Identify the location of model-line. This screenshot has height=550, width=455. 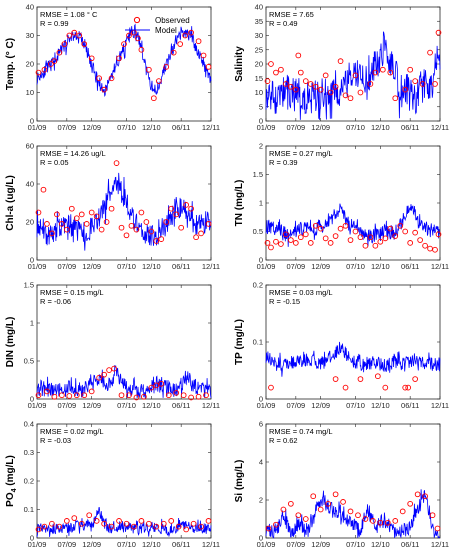
(352, 514).